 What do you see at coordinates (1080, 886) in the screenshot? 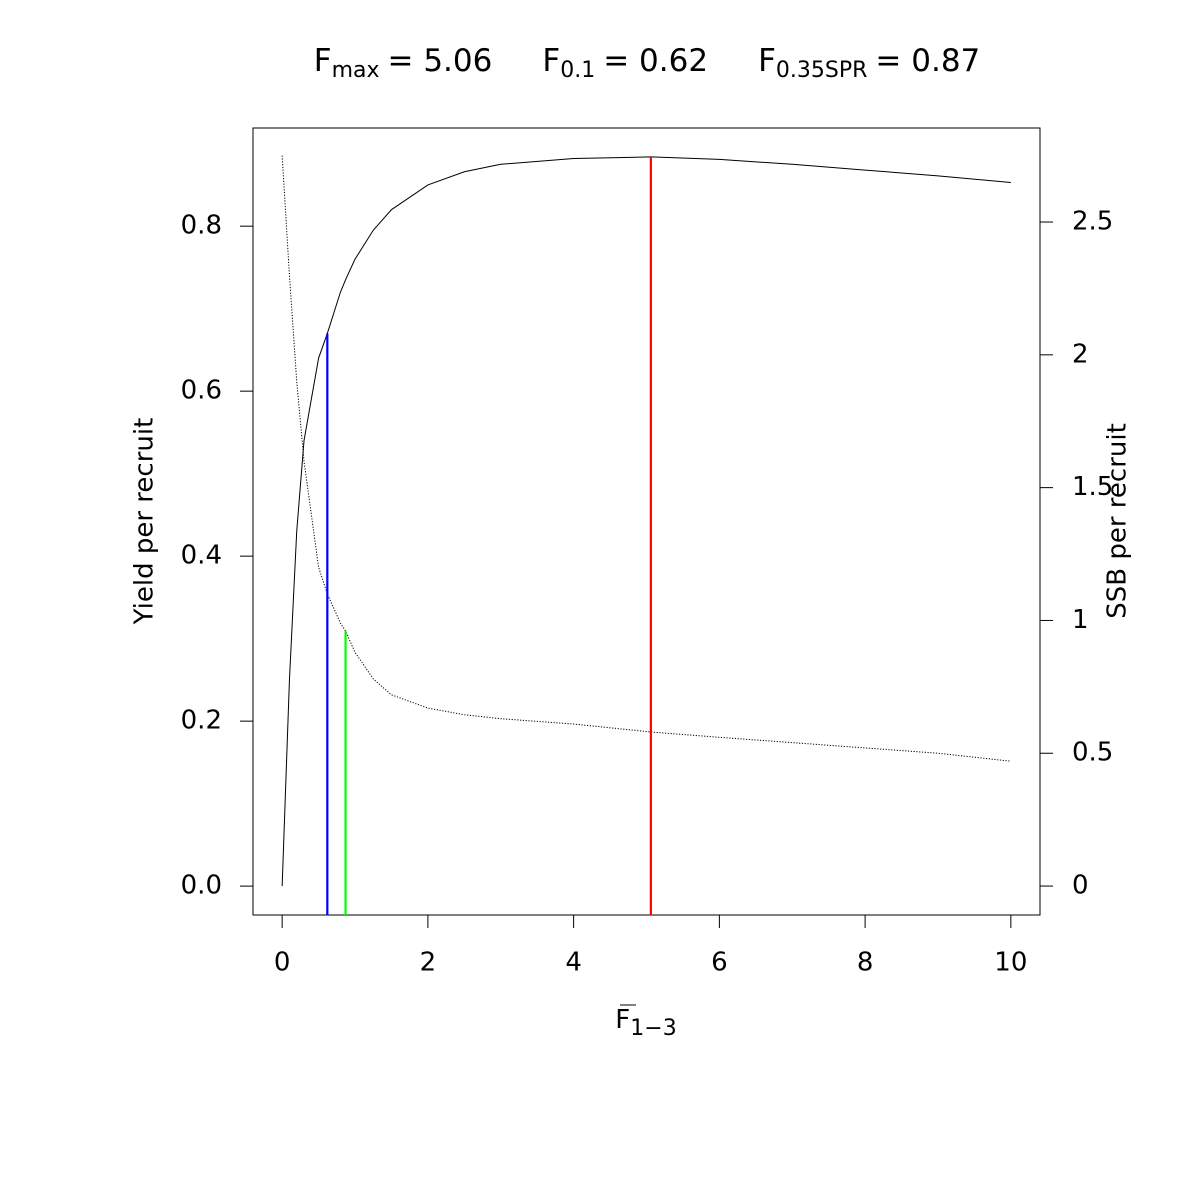
I see `y2-tick-label: 0` at bounding box center [1080, 886].